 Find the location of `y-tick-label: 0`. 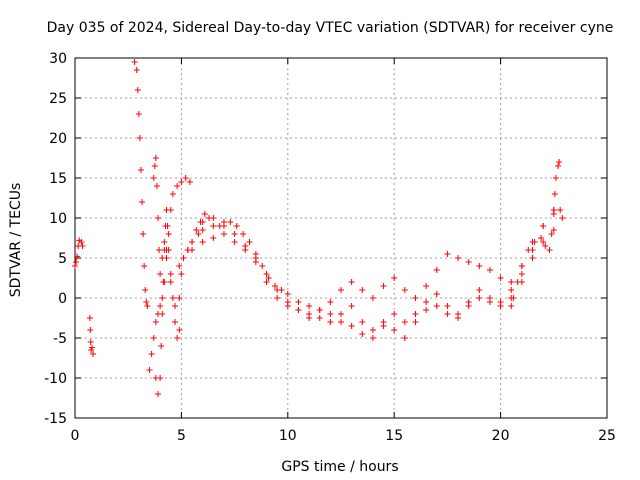

y-tick-label: 0 is located at coordinates (62, 299).